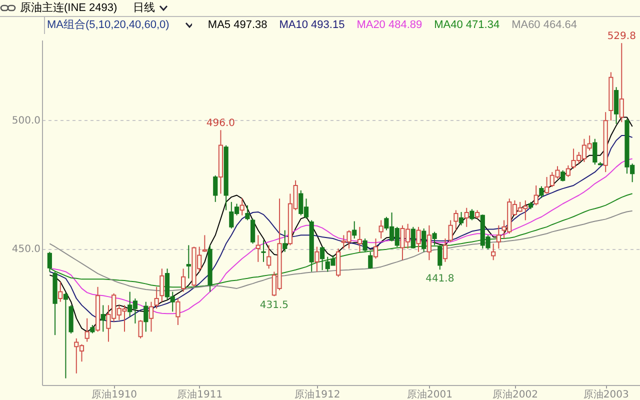  What do you see at coordinates (26, 250) in the screenshot?
I see `y-tick-label: 450.0` at bounding box center [26, 250].